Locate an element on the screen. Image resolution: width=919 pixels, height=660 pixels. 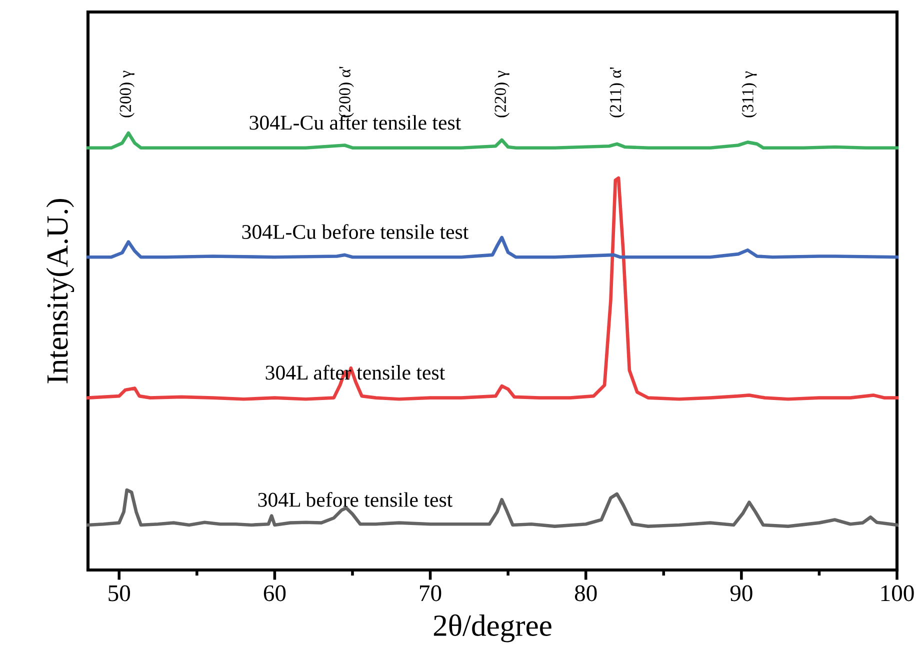
x-tick-label: 60 is located at coordinates (275, 593).